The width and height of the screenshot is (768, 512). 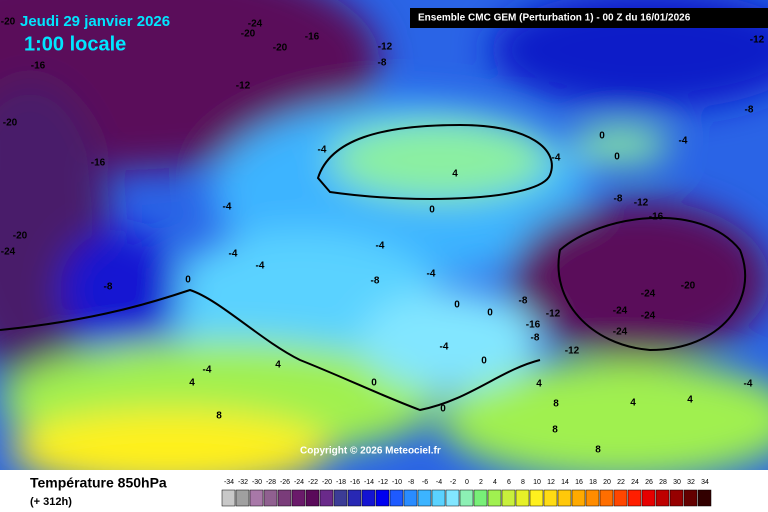 I want to click on legend-title: Température 850hPa, so click(x=98, y=483).